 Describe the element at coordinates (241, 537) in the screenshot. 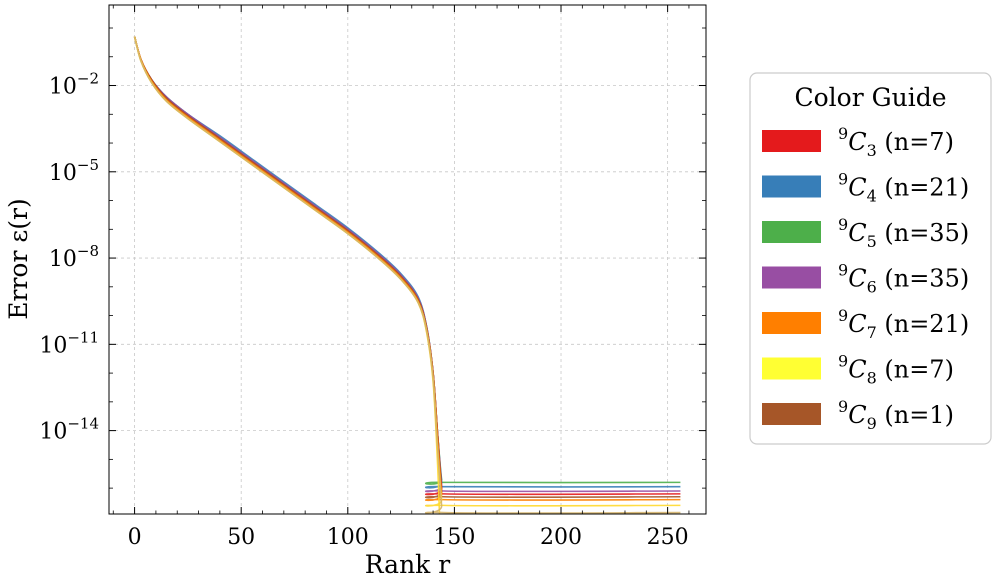

I see `x-tick-label: 50` at that location.